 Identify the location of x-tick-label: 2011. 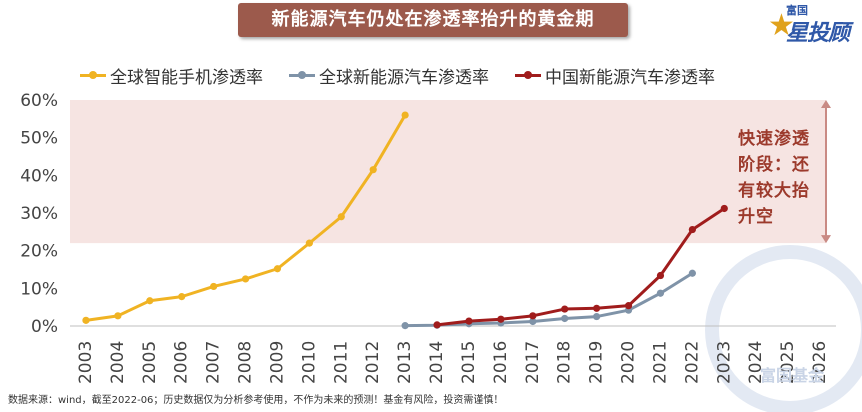
(341, 362).